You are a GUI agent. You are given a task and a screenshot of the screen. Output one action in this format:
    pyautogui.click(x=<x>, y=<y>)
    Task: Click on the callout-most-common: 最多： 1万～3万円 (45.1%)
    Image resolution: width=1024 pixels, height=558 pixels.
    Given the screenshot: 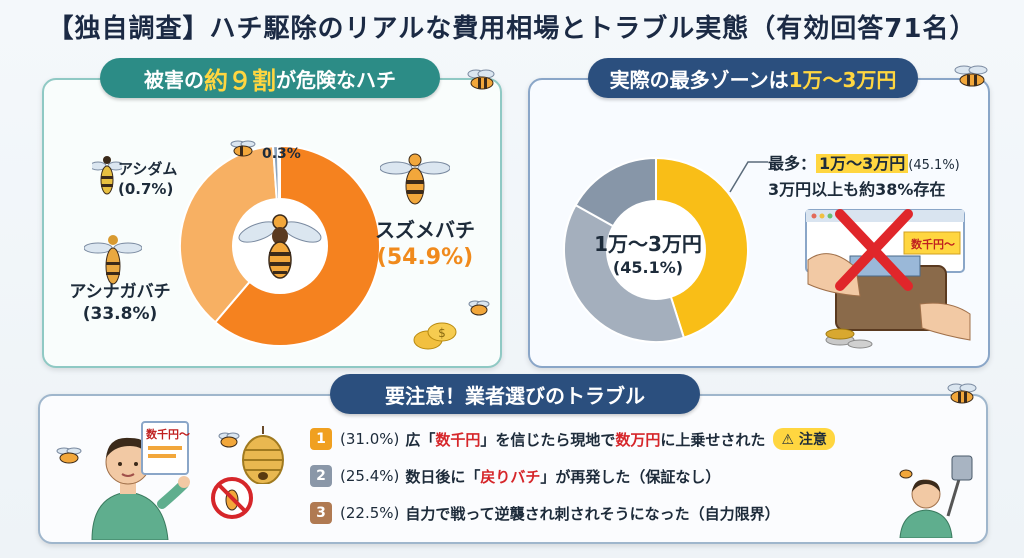 What is the action you would take?
    pyautogui.click(x=864, y=162)
    